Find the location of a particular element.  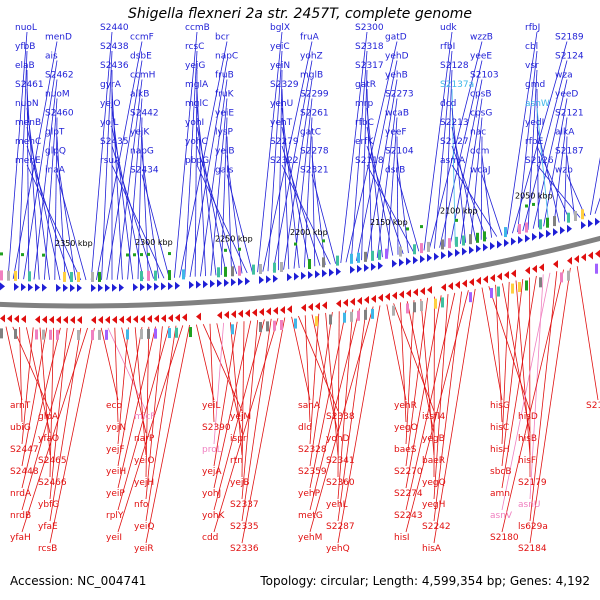

forward-gene-label: S2187 is located at coordinates (569, 152).